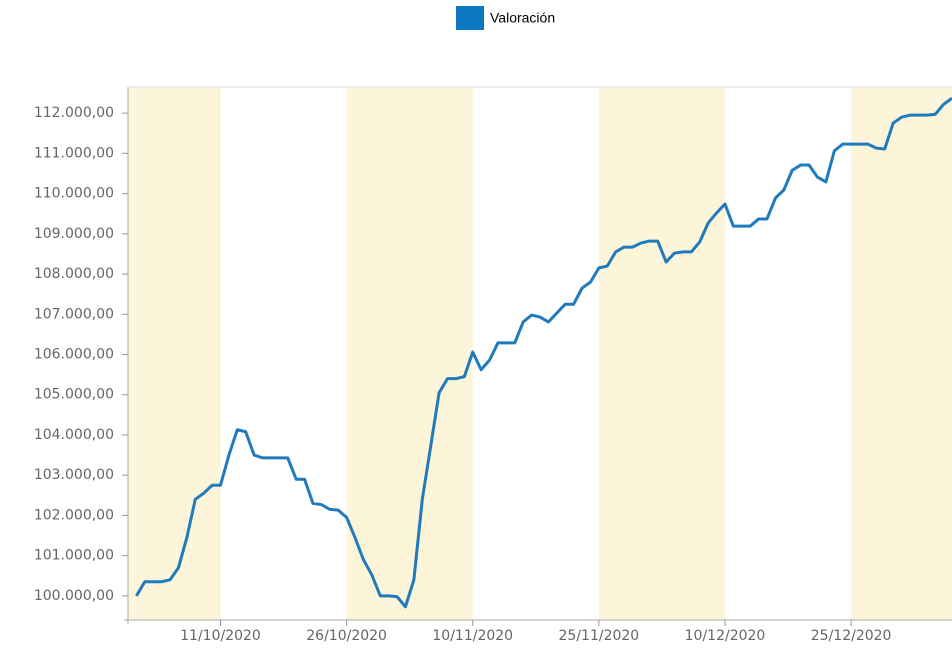 This screenshot has height=648, width=952. What do you see at coordinates (74, 274) in the screenshot?
I see `y-tick-label: 108.000,00` at bounding box center [74, 274].